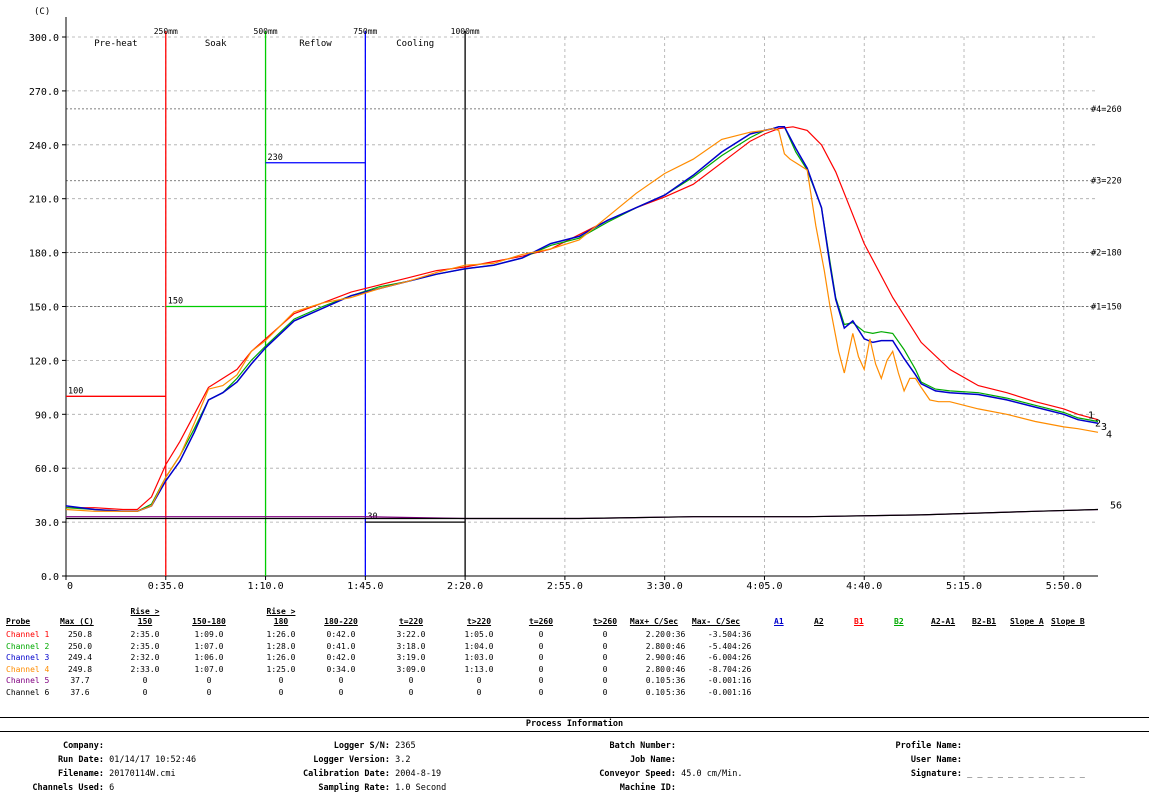 The image size is (1149, 805). What do you see at coordinates (642, 746) in the screenshot?
I see `process-info-key: Batch Number:` at bounding box center [642, 746].